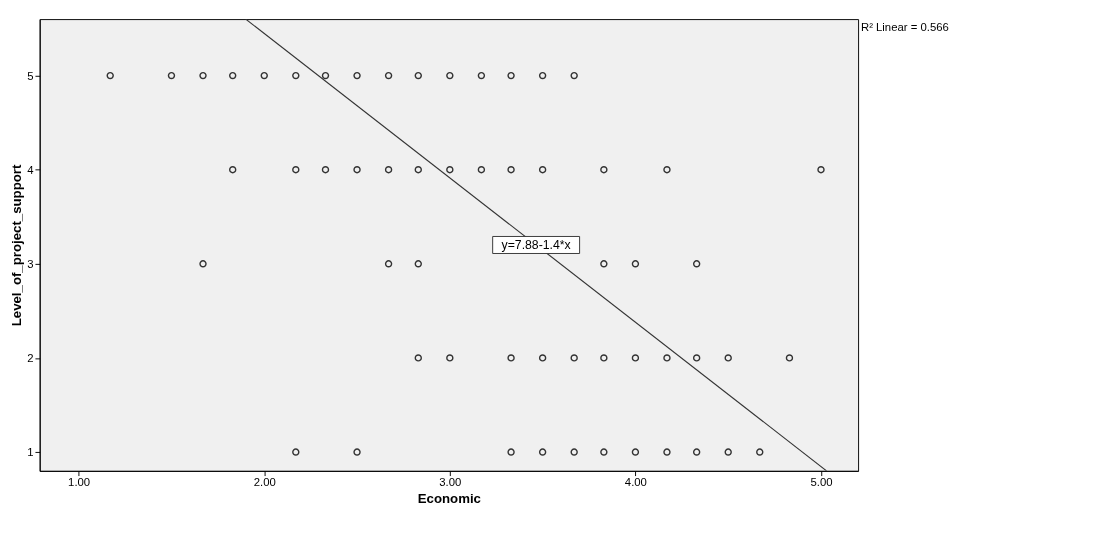  I want to click on x-tick-label: 4.00, so click(635, 482).